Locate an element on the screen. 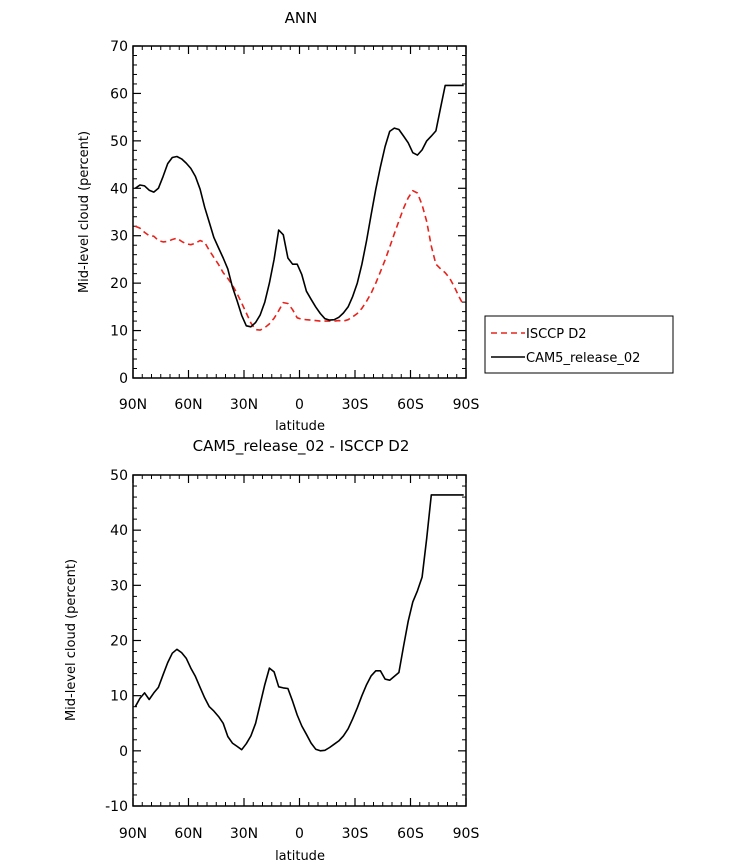  y-tick-label: 70 is located at coordinates (119, 47).